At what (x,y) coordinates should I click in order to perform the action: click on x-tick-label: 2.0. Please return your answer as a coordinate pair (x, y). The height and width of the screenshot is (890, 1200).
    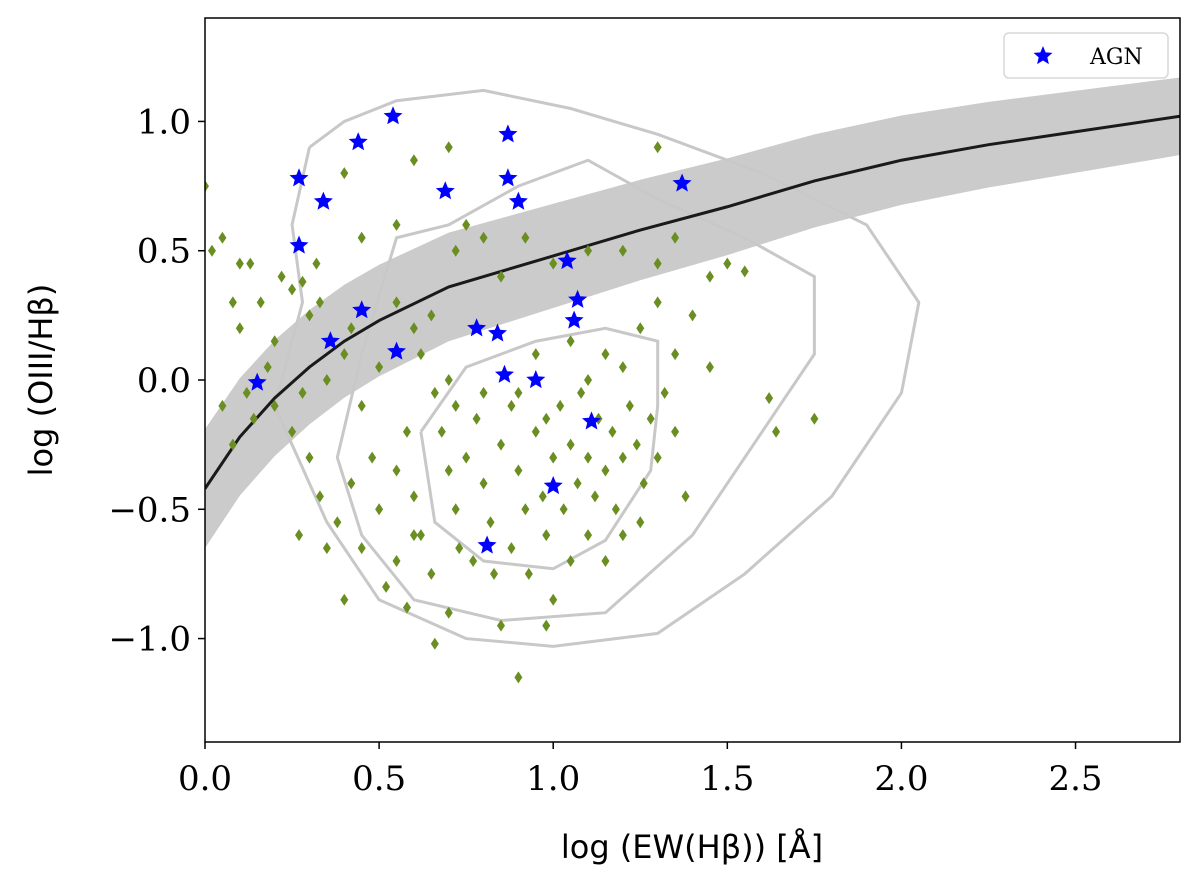
    Looking at the image, I should click on (901, 779).